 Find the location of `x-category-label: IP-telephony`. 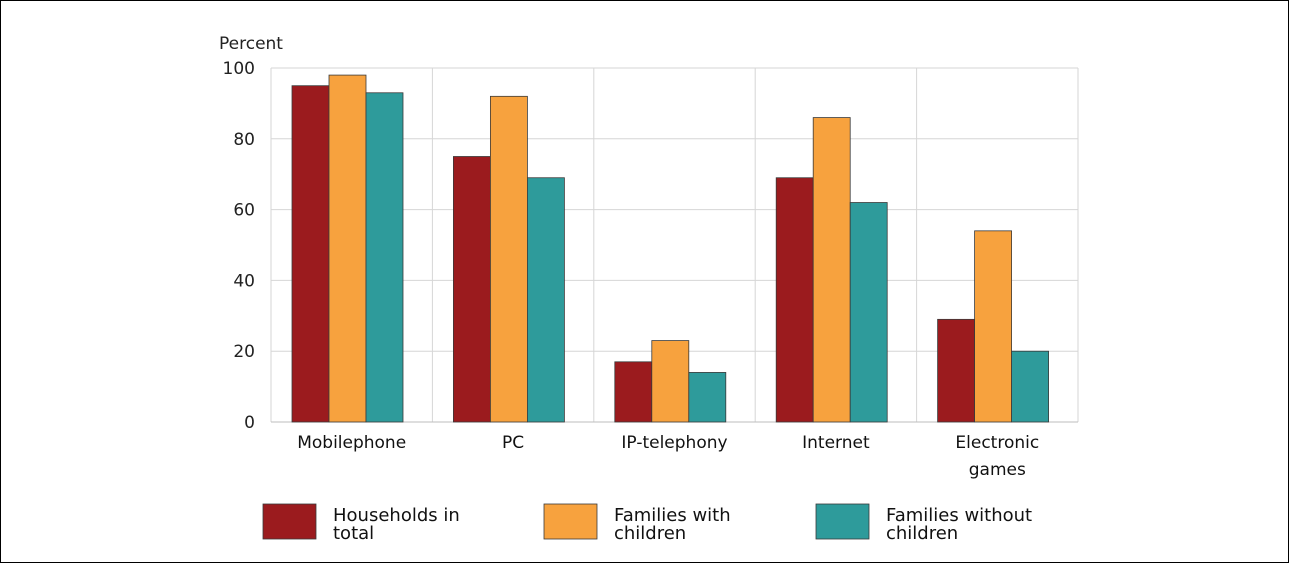

x-category-label: IP-telephony is located at coordinates (674, 443).